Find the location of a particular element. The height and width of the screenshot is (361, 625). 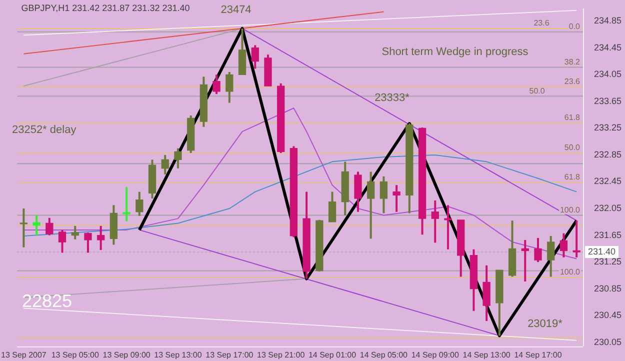

annotation: 23252* delay is located at coordinates (44, 130).